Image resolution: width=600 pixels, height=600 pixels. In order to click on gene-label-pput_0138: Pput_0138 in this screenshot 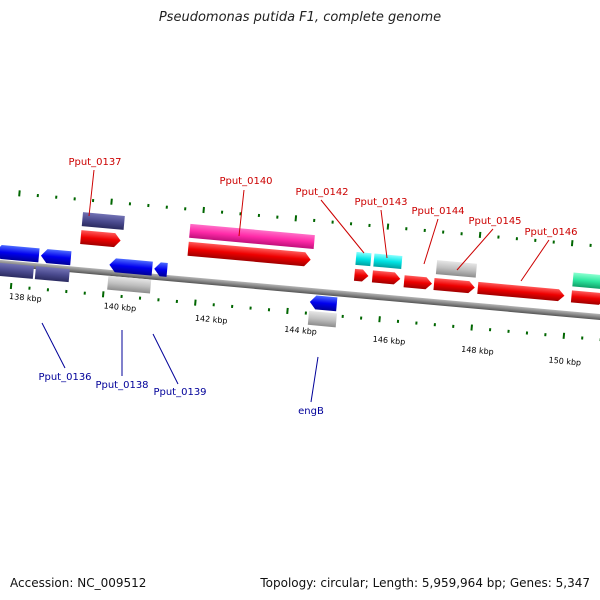, I will do `click(121, 385)`.